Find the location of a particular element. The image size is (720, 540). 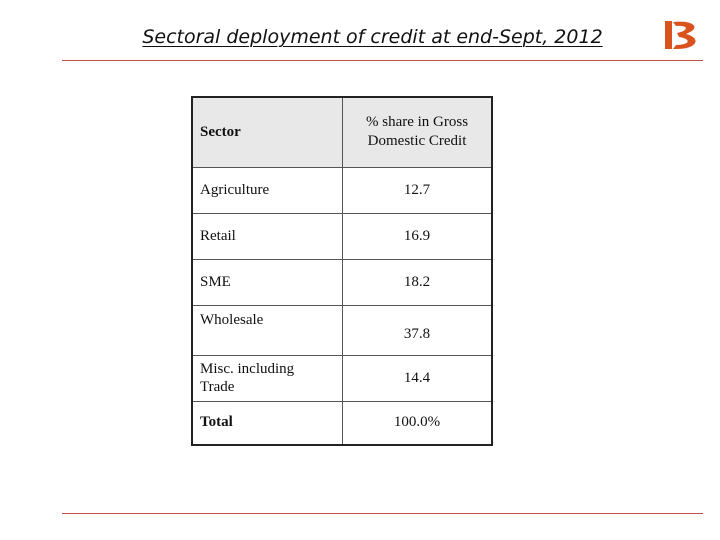

row-sector: Misc. including Trade is located at coordinates (267, 378).